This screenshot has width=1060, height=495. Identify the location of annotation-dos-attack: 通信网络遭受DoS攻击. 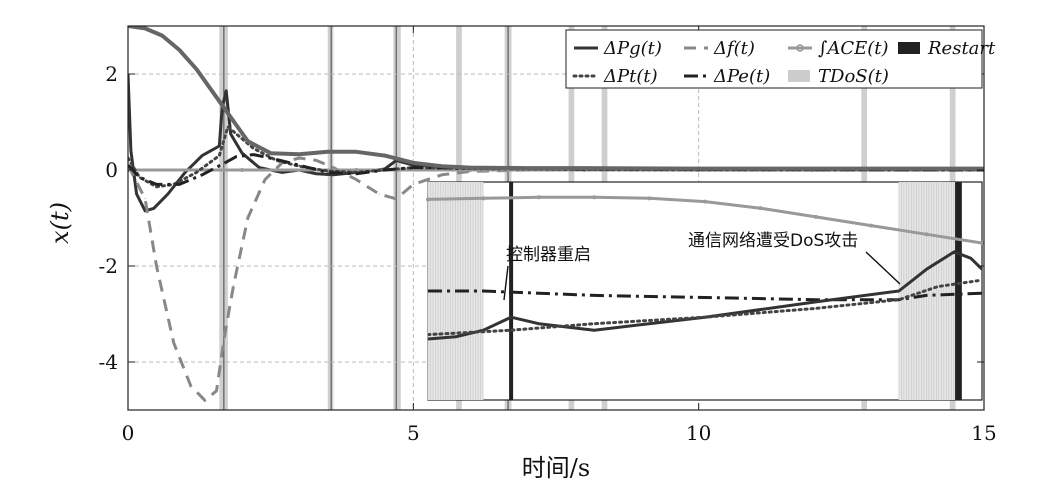
(773, 241).